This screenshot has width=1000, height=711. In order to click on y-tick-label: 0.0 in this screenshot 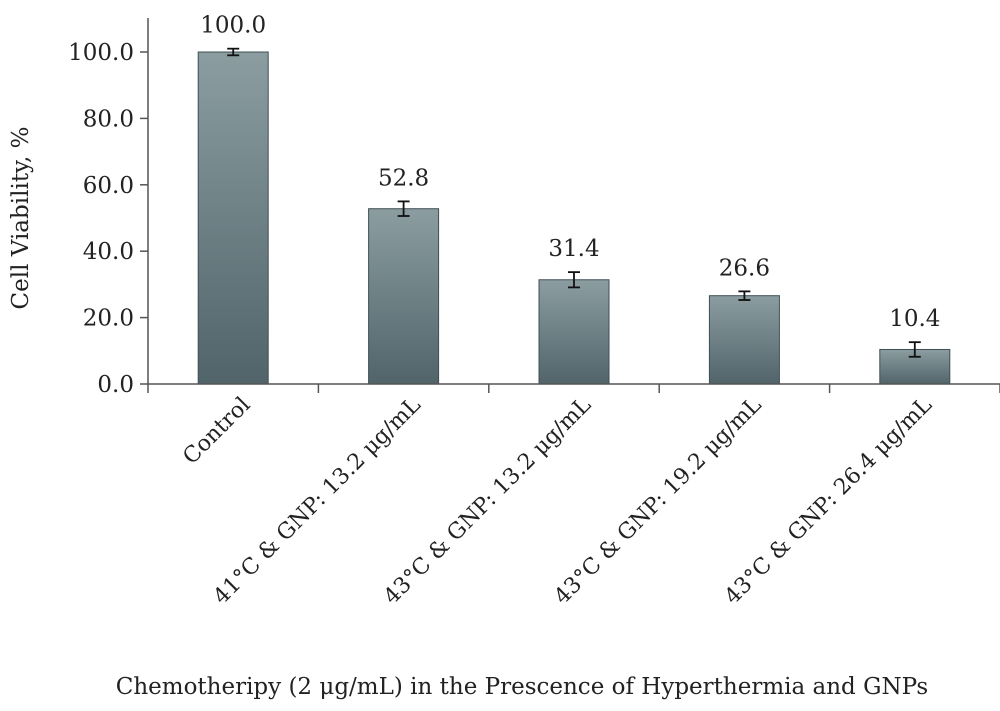, I will do `click(115, 385)`.